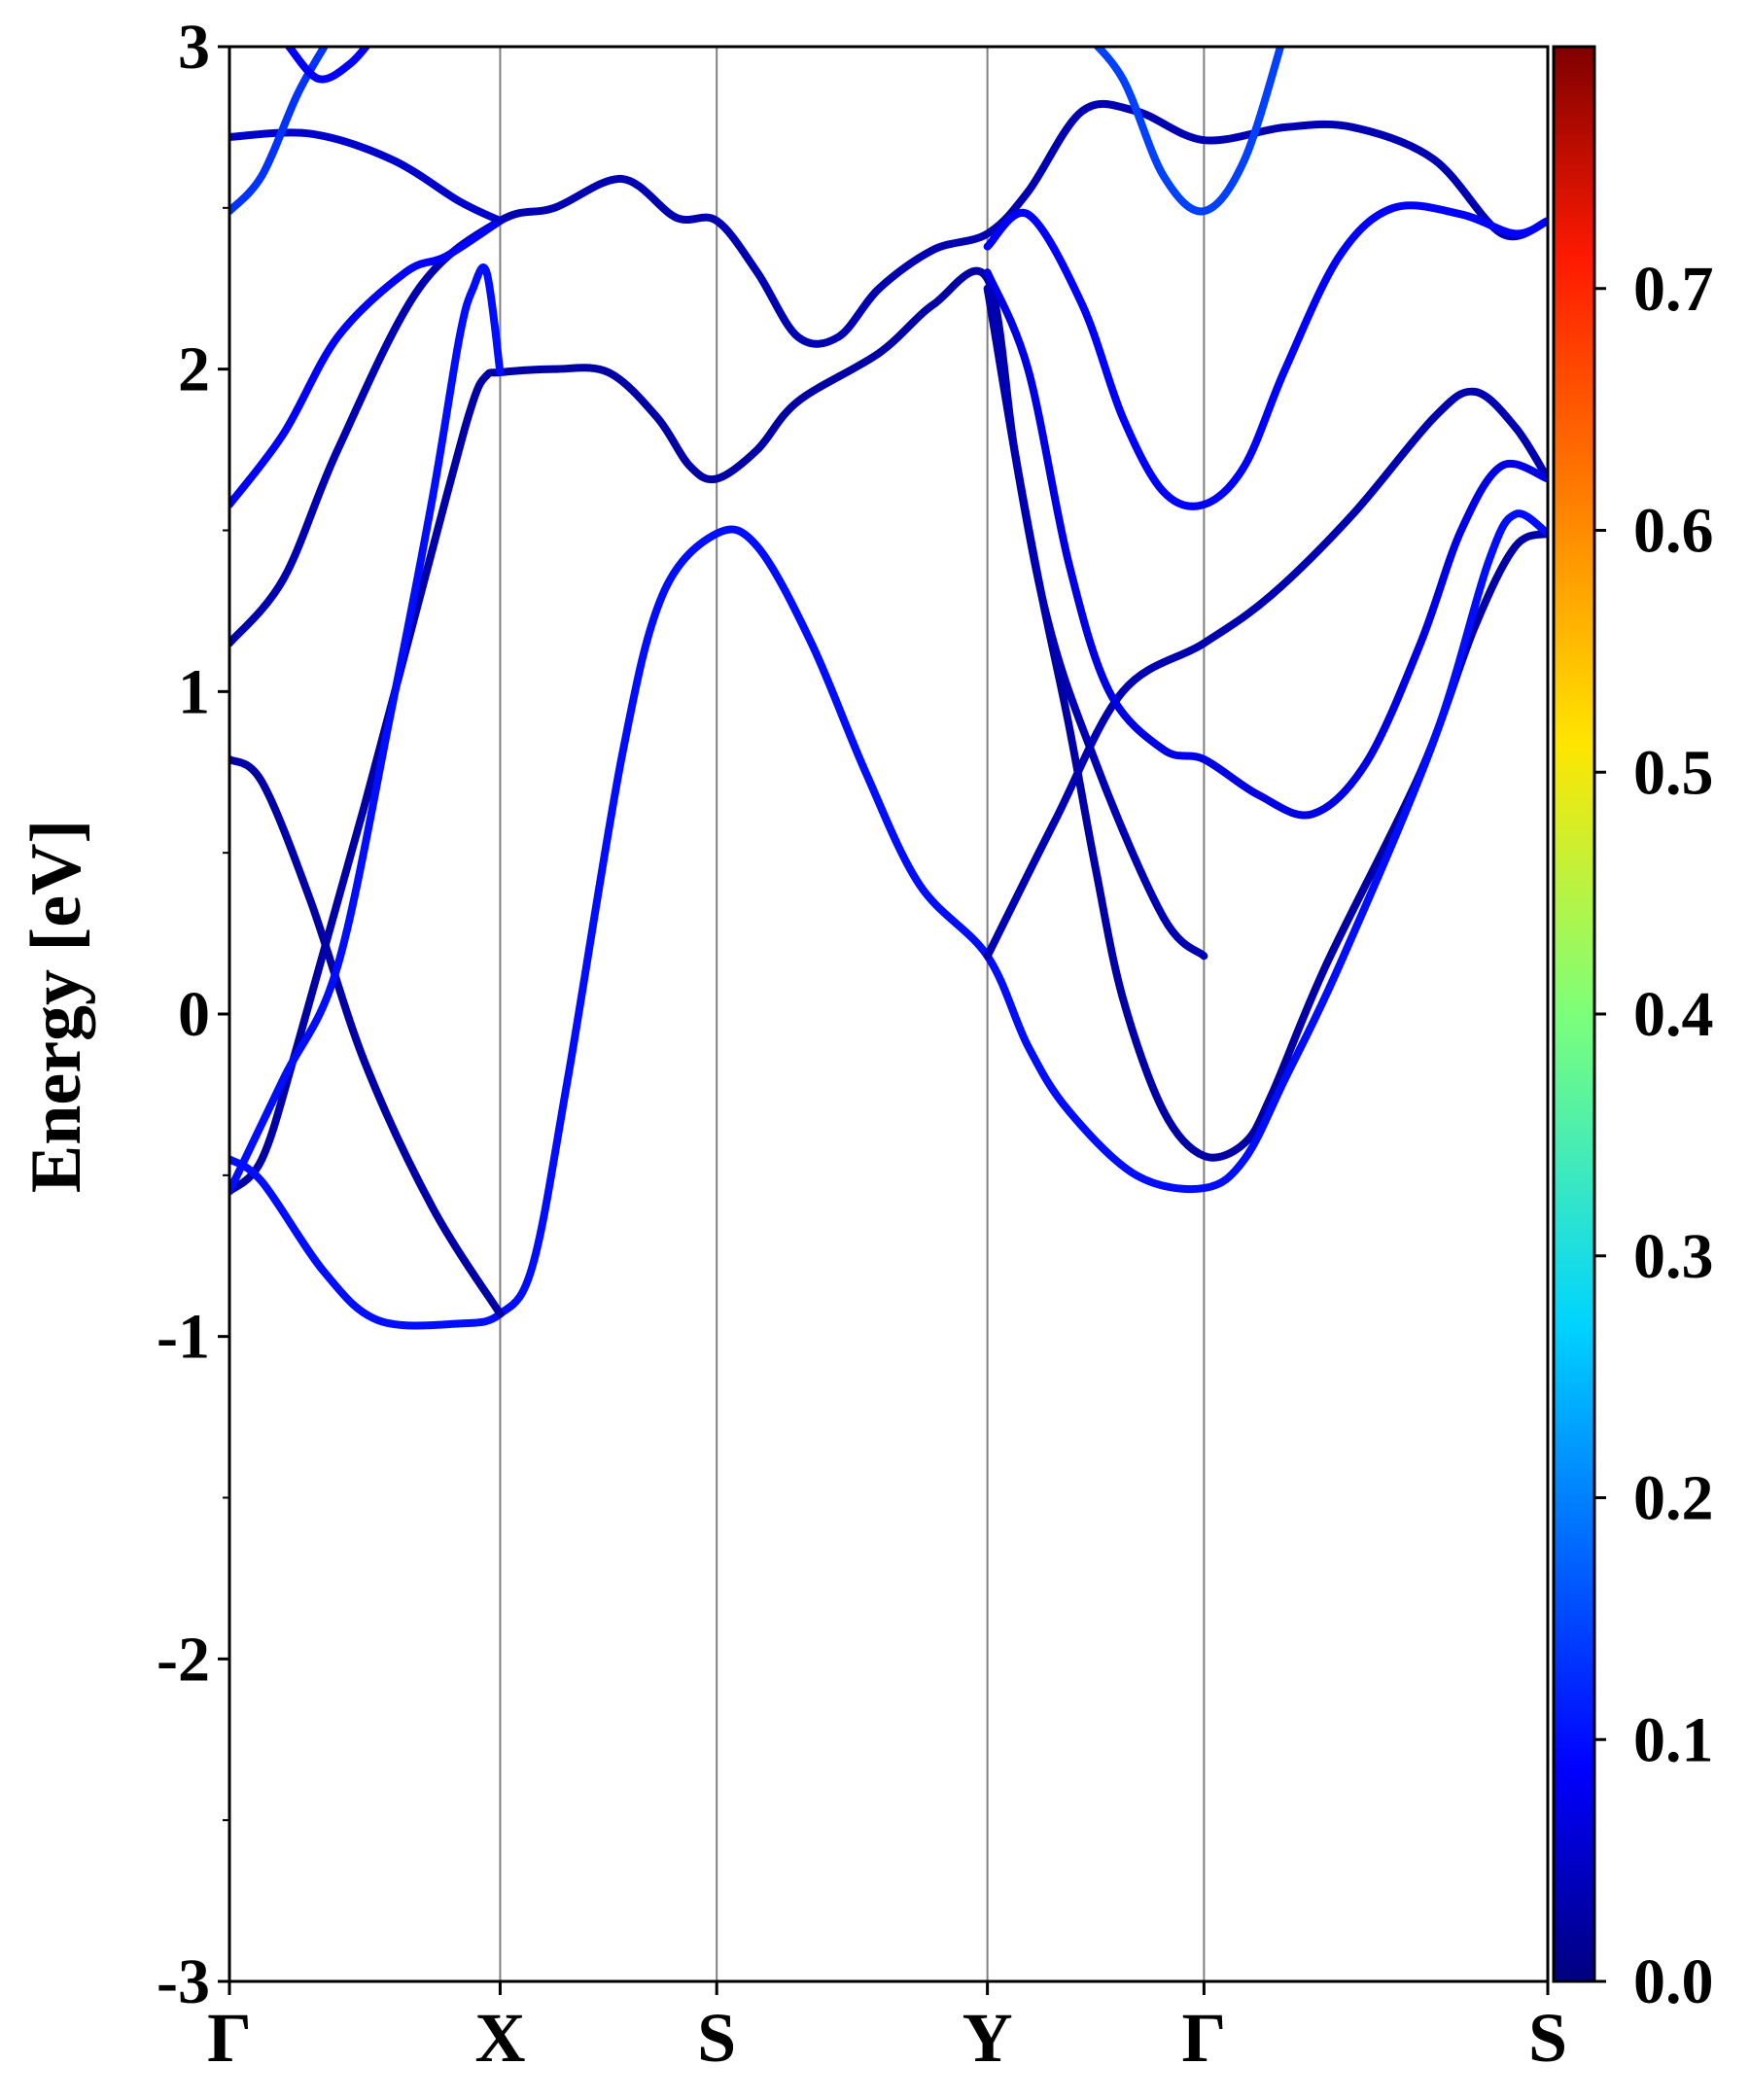  What do you see at coordinates (183, 1981) in the screenshot?
I see `y-tick-label: -3` at bounding box center [183, 1981].